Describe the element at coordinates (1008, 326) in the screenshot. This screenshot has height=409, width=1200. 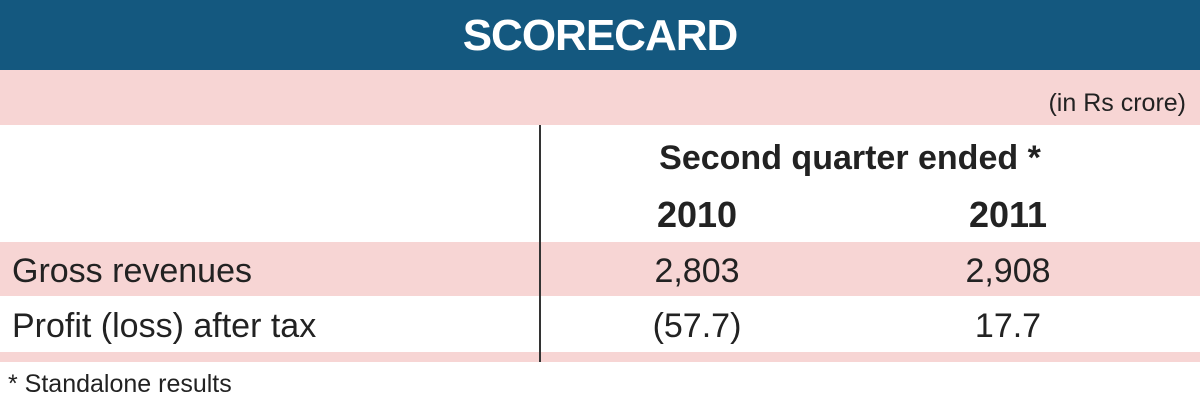
I see `cell: 17.7` at that location.